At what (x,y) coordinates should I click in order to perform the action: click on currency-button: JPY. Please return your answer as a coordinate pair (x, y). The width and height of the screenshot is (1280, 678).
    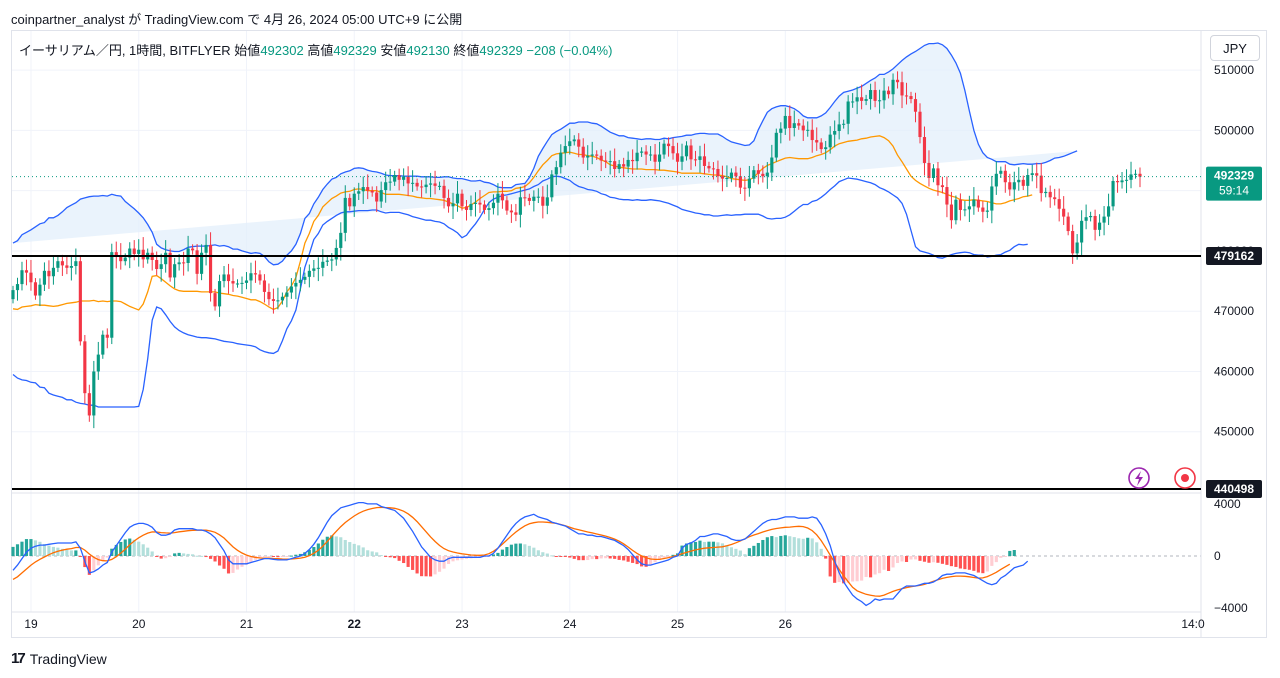
    Looking at the image, I should click on (1235, 48).